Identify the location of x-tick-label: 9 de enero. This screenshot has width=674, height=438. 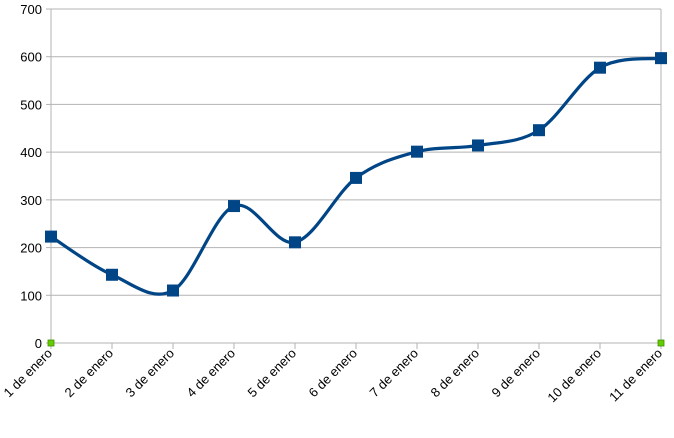
(516, 373).